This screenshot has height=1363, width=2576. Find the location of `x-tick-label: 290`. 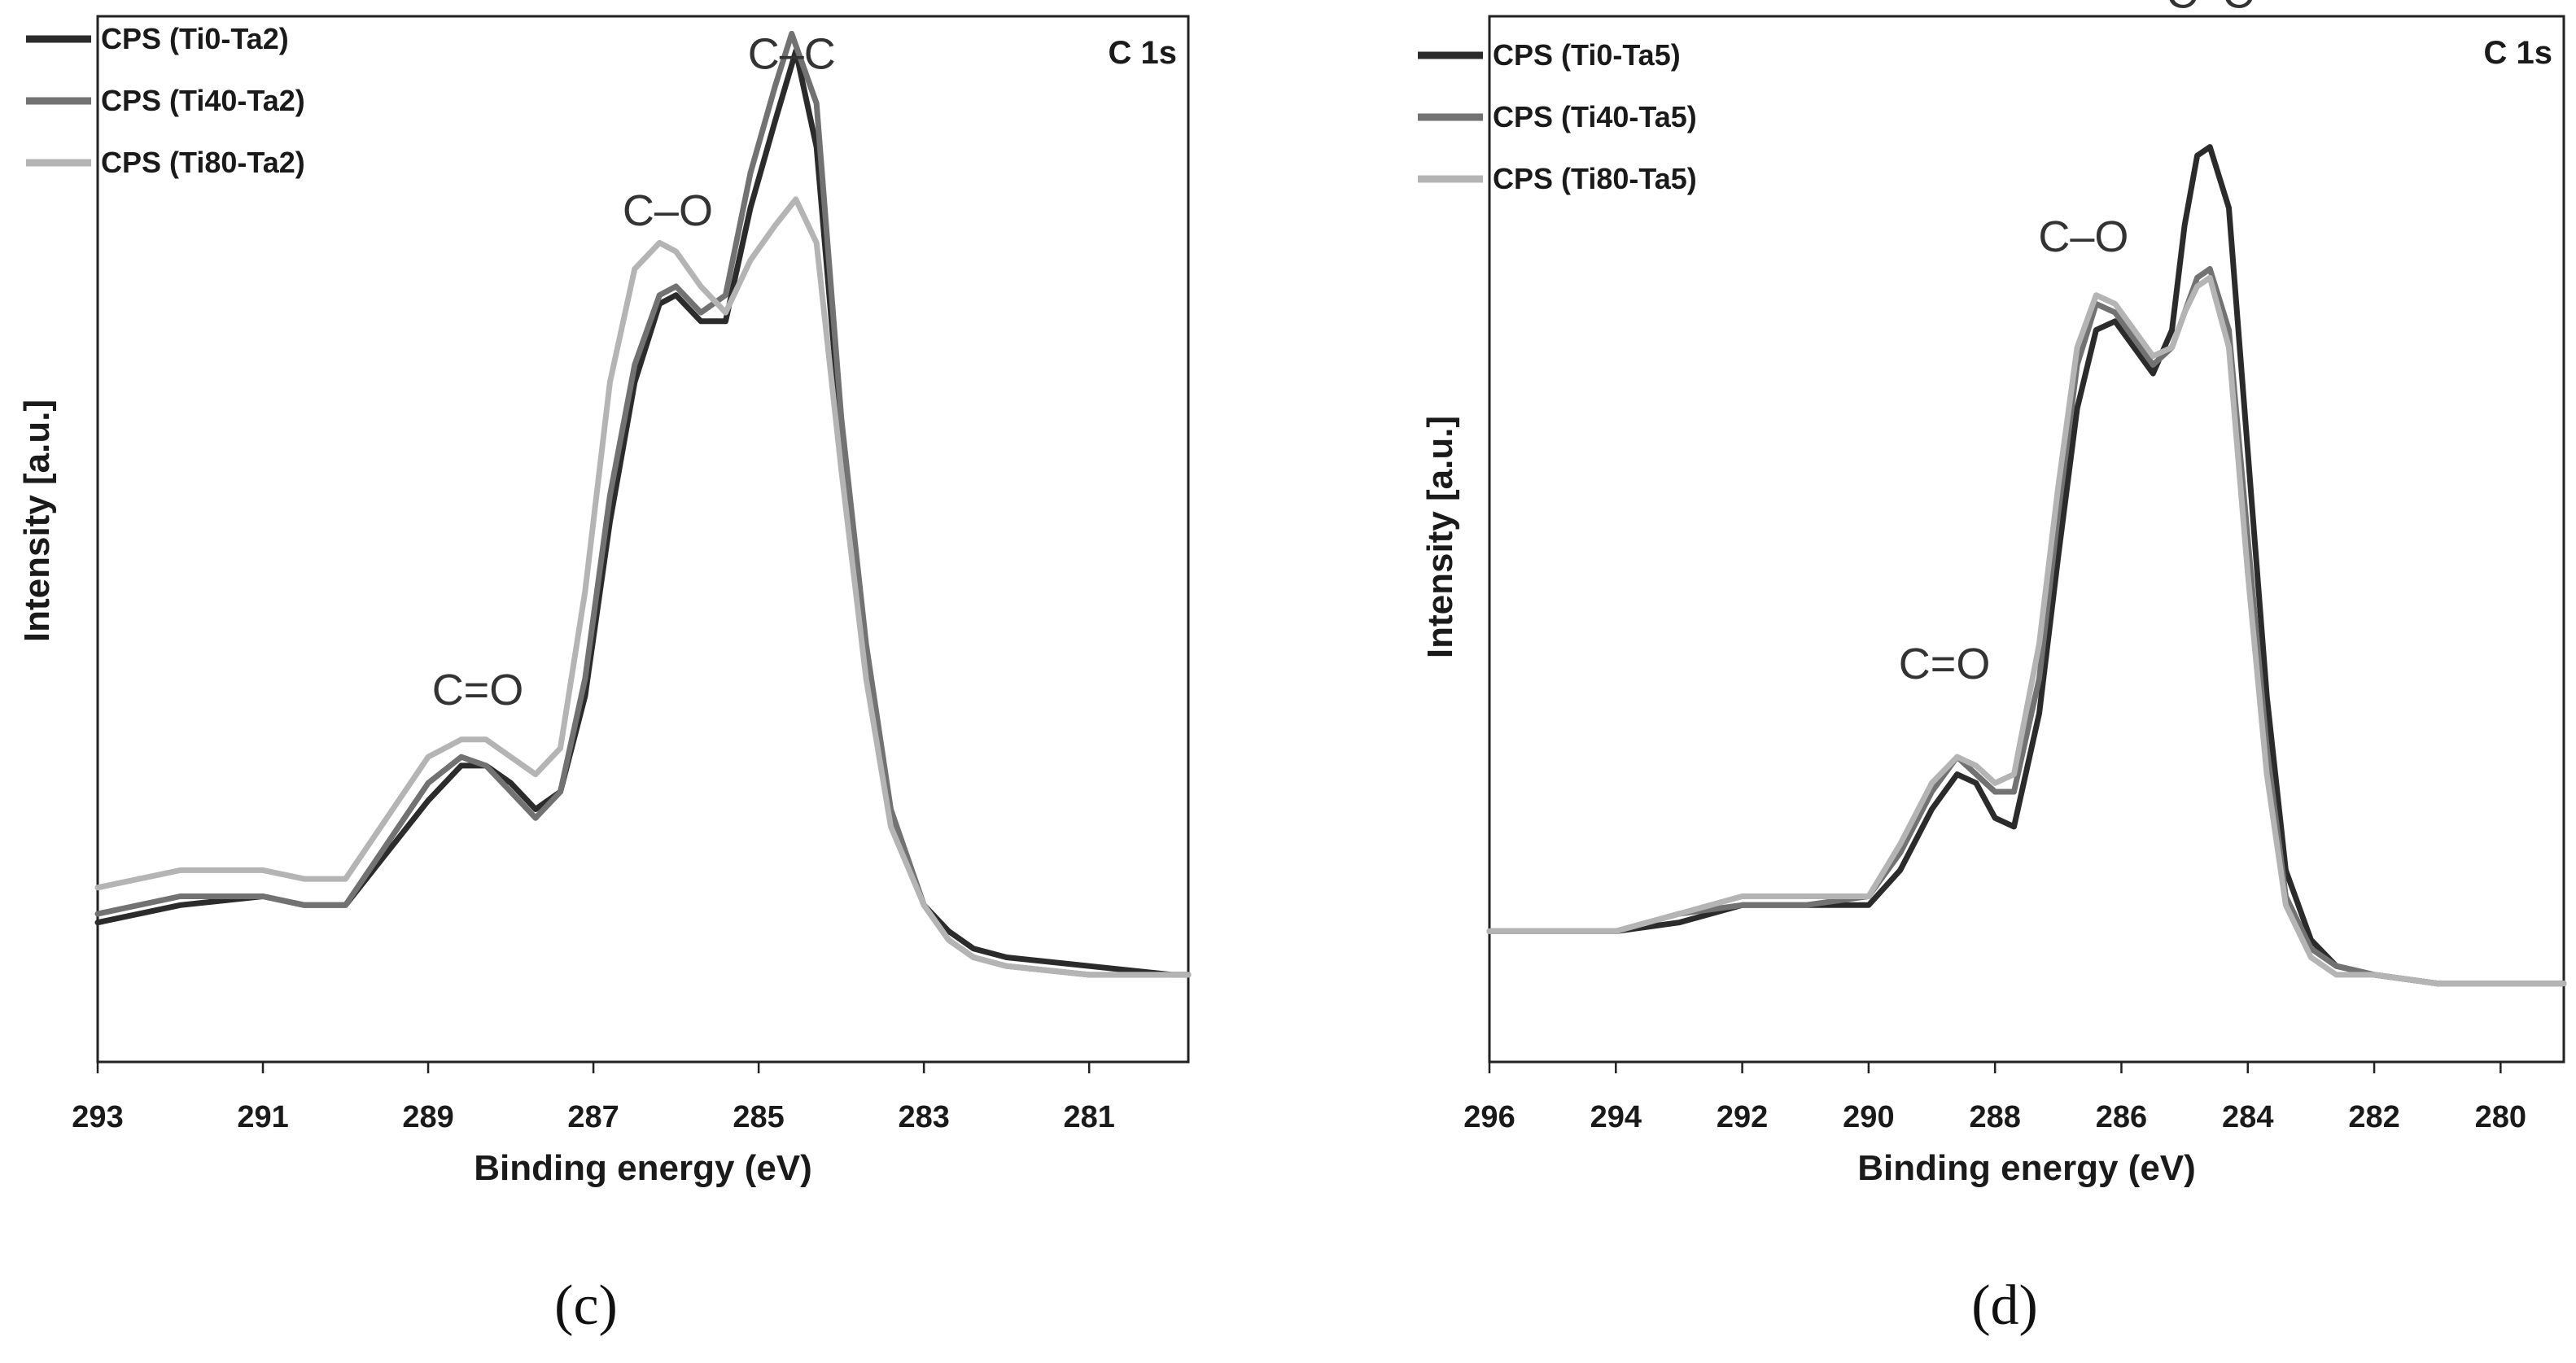

x-tick-label: 290 is located at coordinates (1868, 1117).